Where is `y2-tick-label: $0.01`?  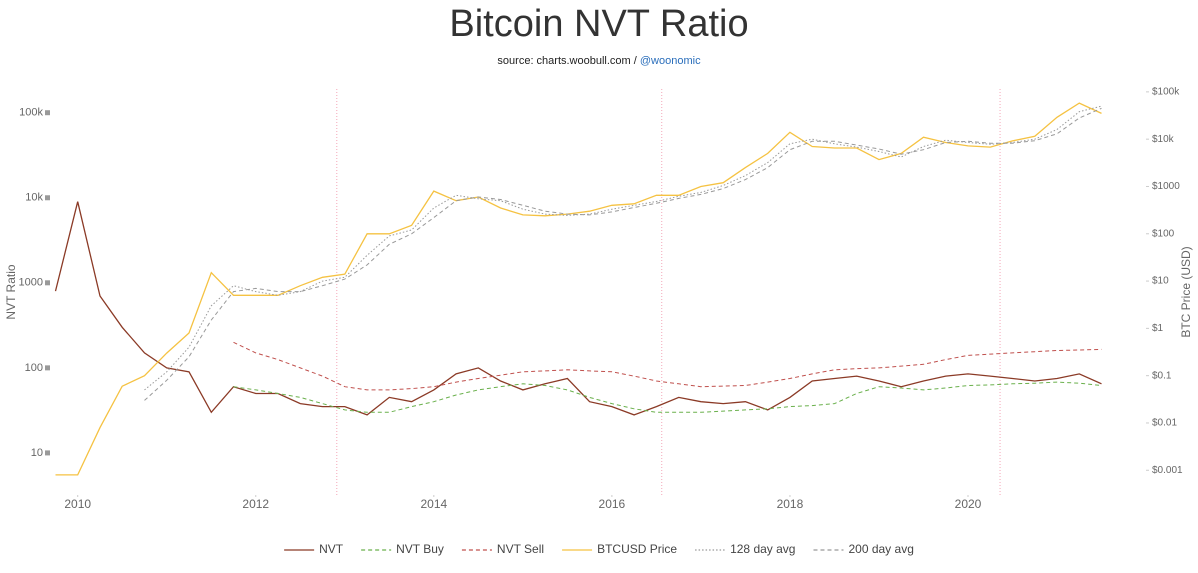 y2-tick-label: $0.01 is located at coordinates (1164, 423).